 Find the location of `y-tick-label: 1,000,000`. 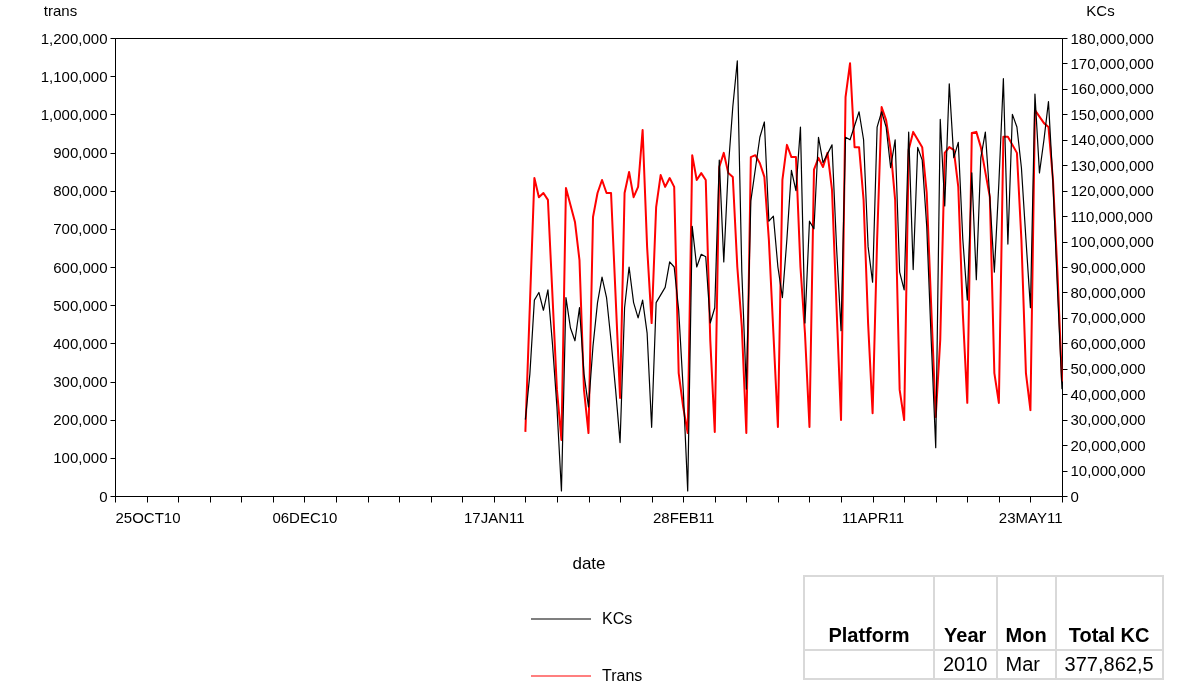

y-tick-label: 1,000,000 is located at coordinates (74, 114).